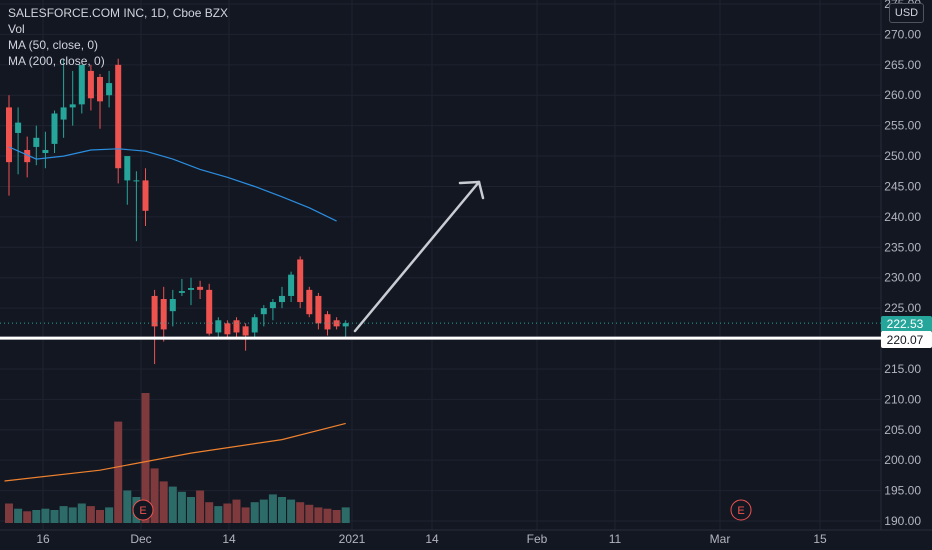 This screenshot has height=550, width=932. What do you see at coordinates (902, 156) in the screenshot?
I see `y-tick-label: 250.00` at bounding box center [902, 156].